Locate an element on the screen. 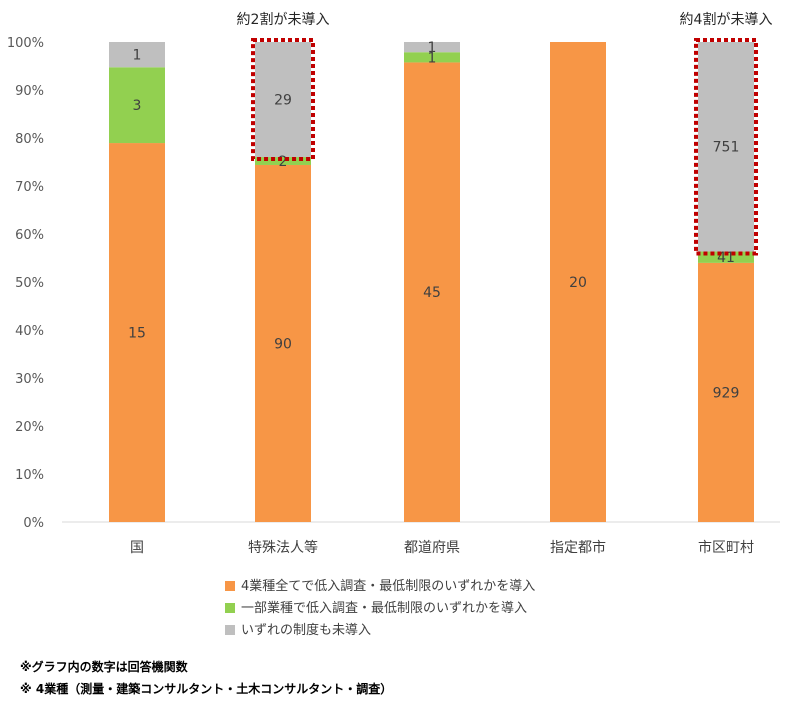  category-labels: 国 特殊法人等 都道府県 指定都市 市区町村 is located at coordinates (442, 547).